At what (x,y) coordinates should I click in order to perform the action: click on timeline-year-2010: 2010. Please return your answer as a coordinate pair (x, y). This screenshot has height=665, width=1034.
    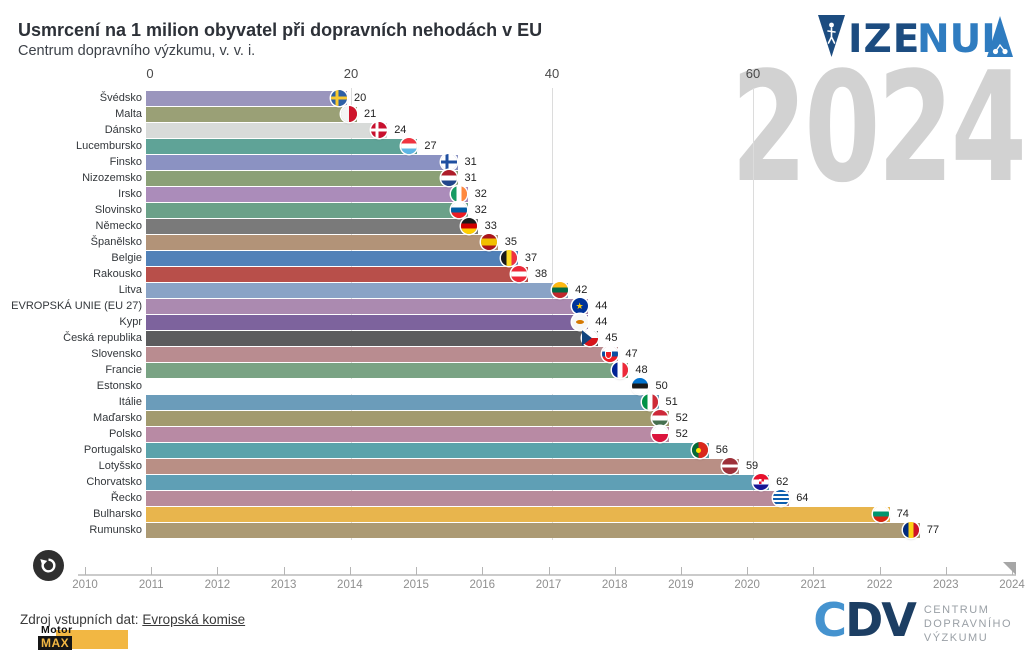
    Looking at the image, I should click on (85, 585).